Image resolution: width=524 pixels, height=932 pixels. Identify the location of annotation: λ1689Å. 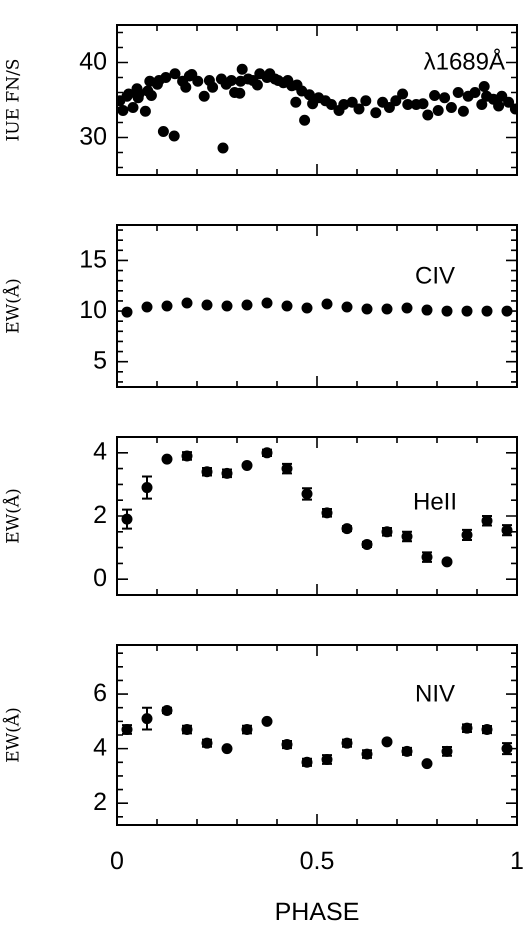
(464, 62).